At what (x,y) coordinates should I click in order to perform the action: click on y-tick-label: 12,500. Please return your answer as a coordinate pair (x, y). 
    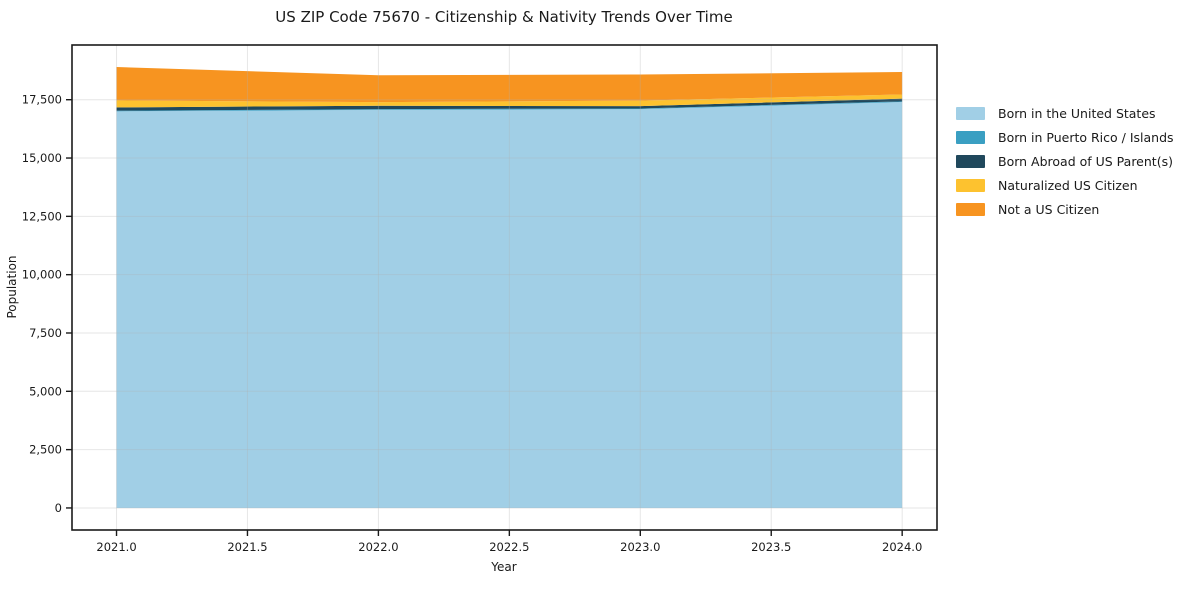
    Looking at the image, I should click on (42, 216).